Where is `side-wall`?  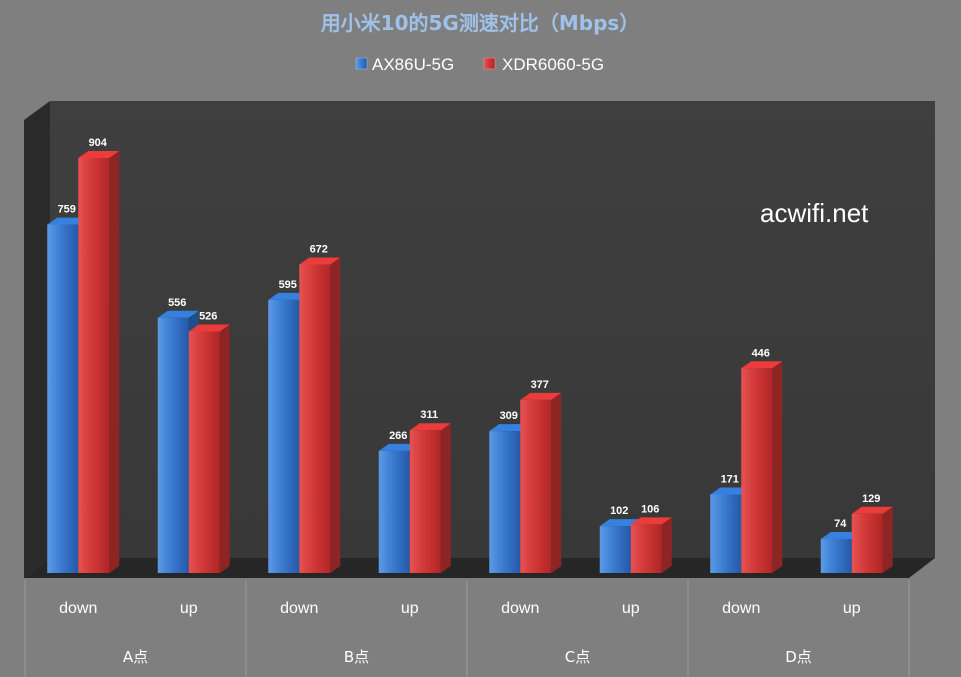
side-wall is located at coordinates (37, 339).